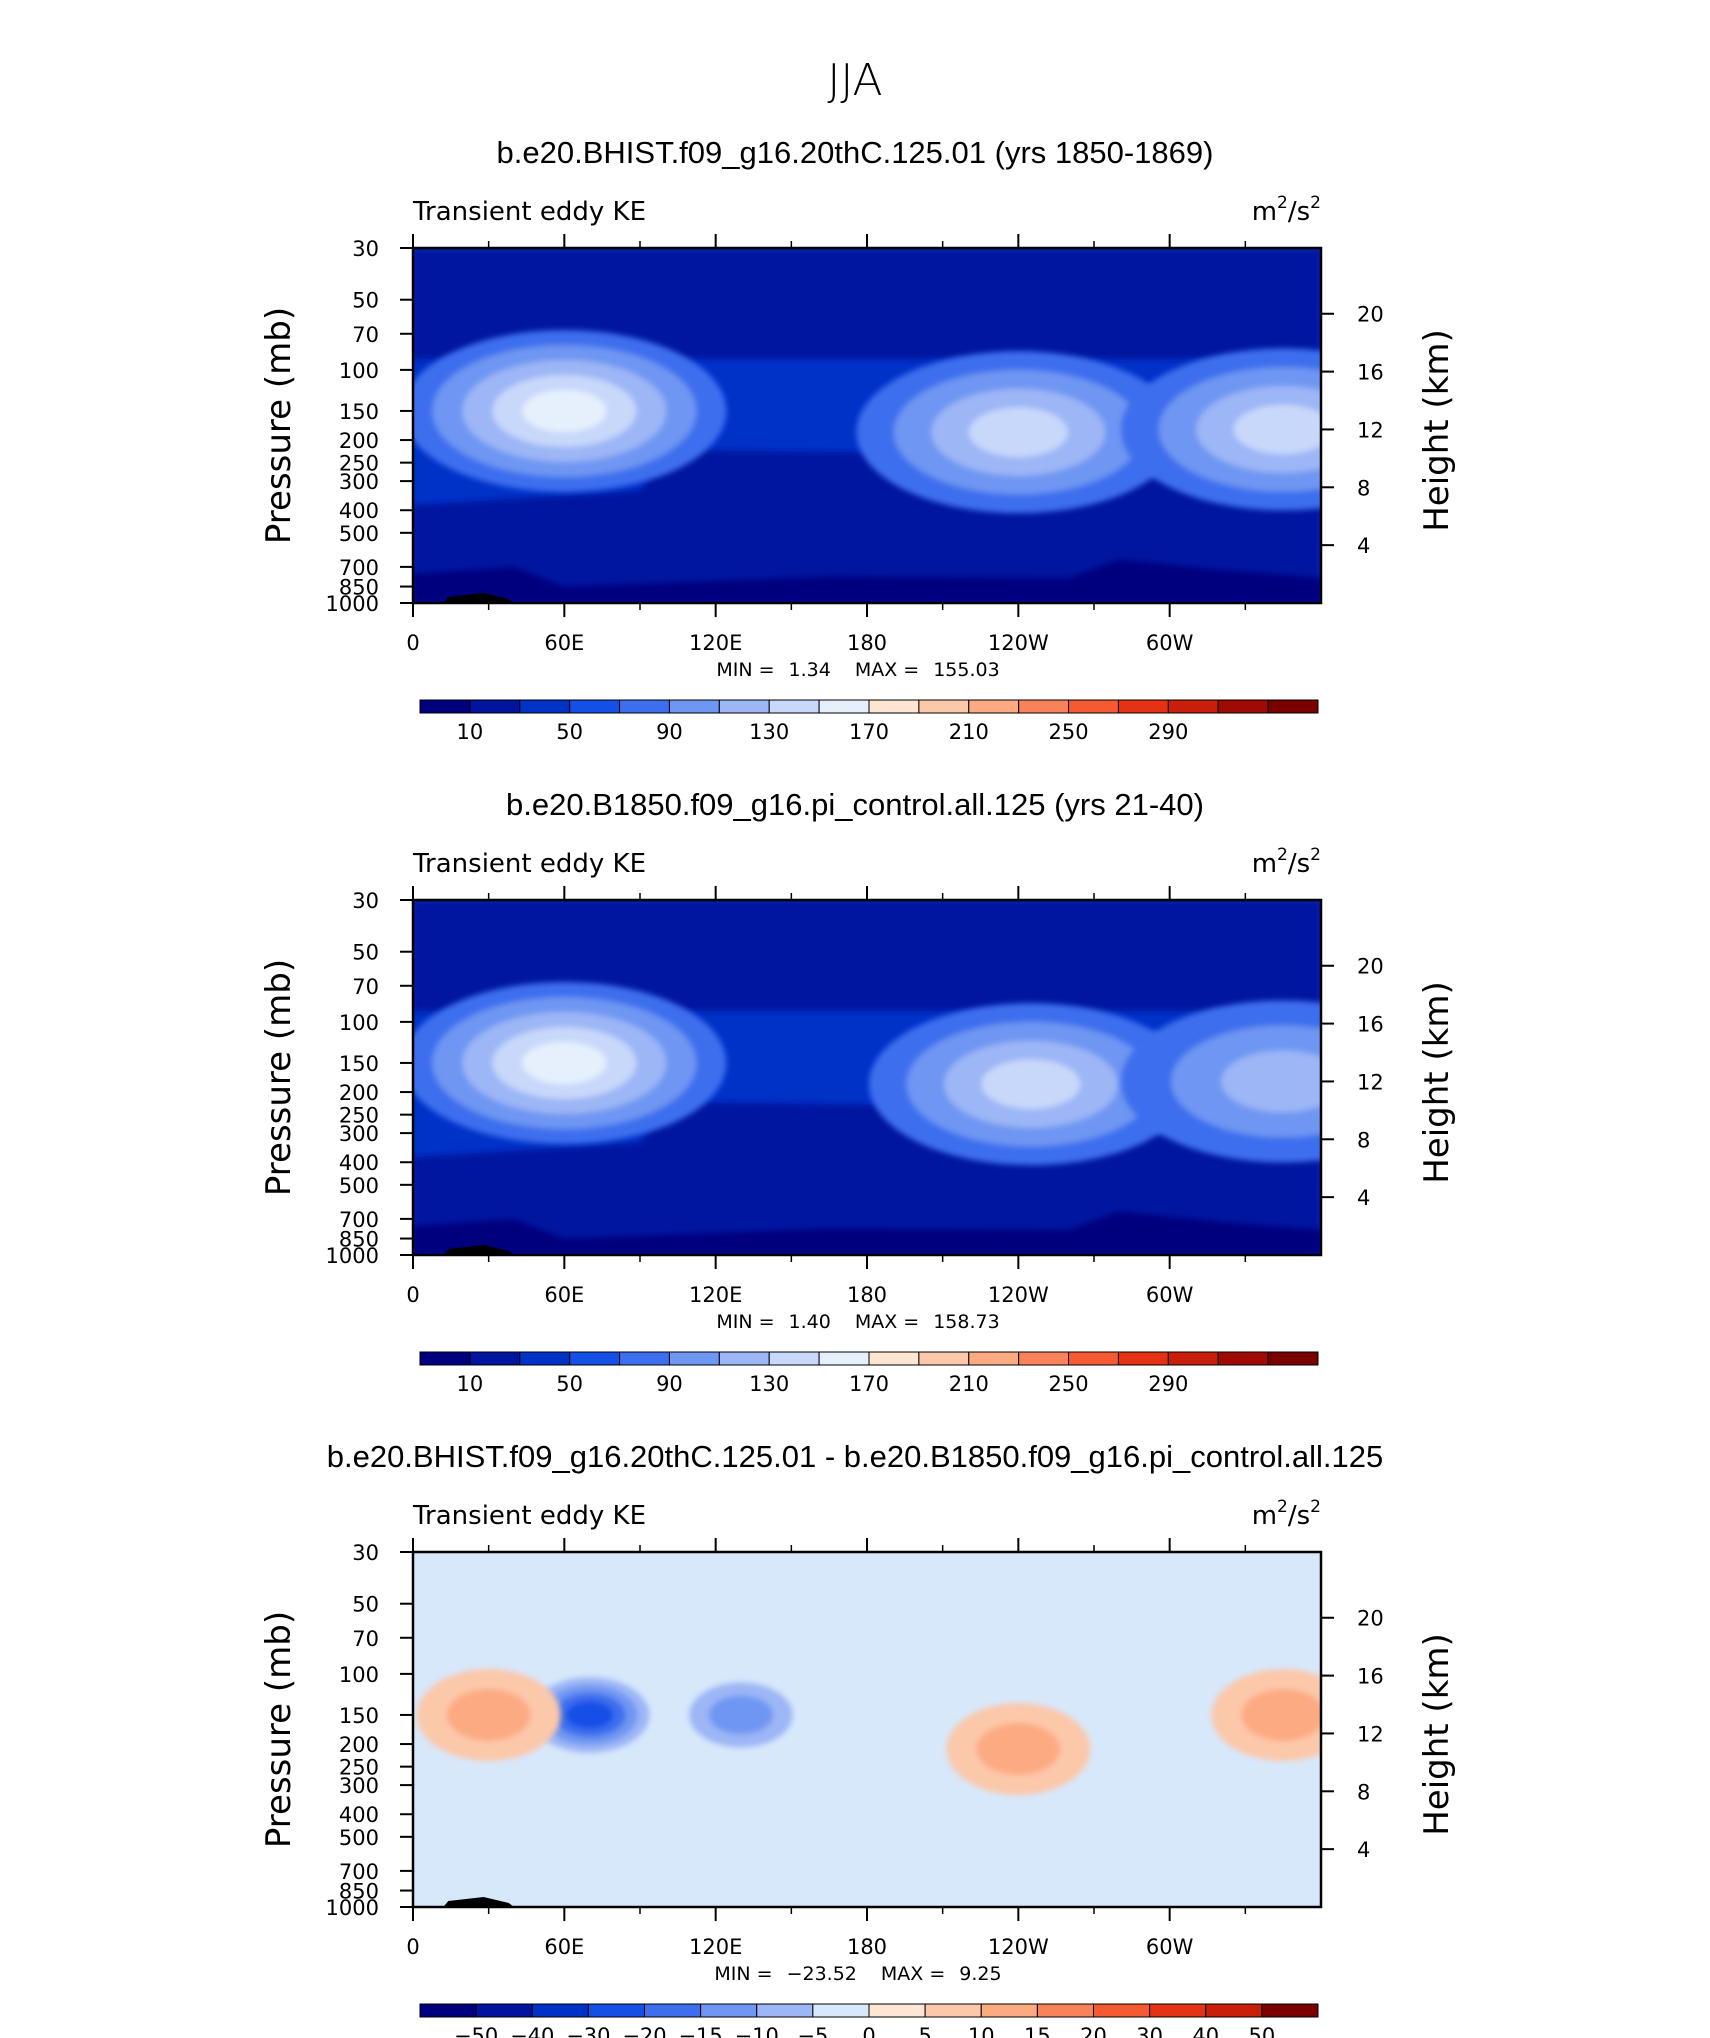 The width and height of the screenshot is (1710, 2038). What do you see at coordinates (478, 1902) in the screenshot?
I see `topography` at bounding box center [478, 1902].